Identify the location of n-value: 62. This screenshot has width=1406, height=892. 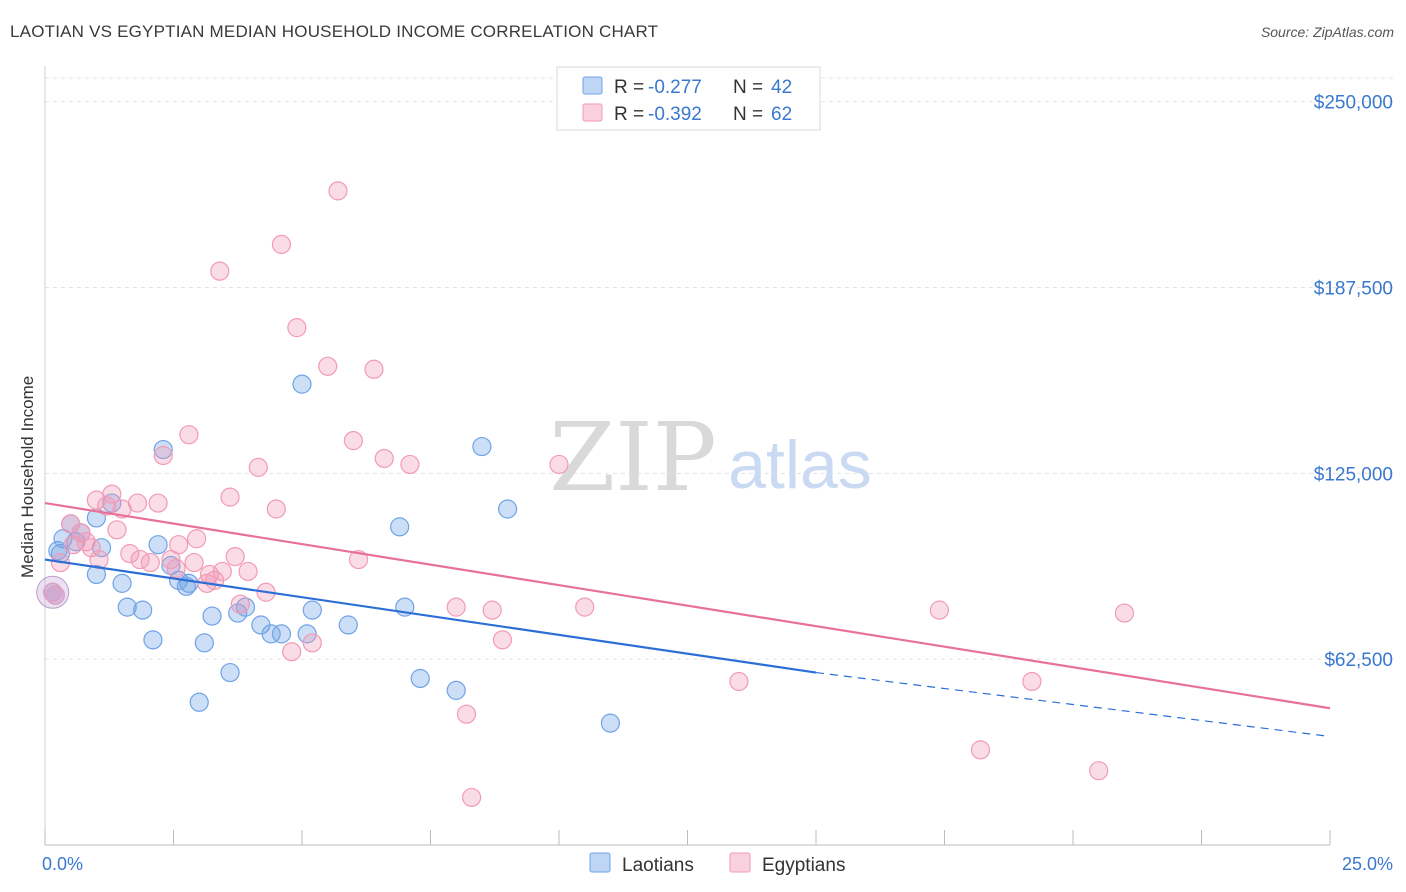
(781, 114).